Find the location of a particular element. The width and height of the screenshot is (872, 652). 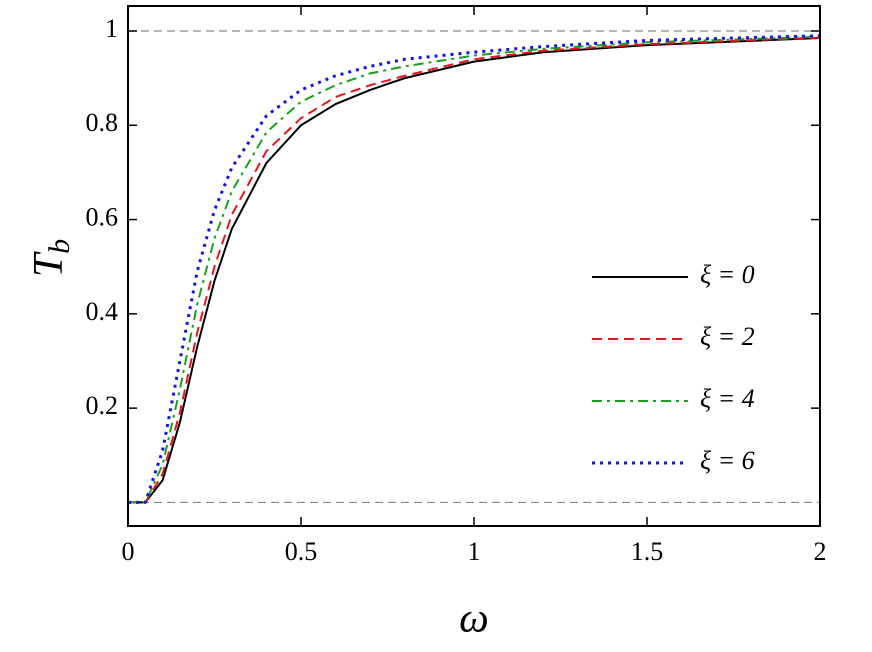

x-tick-label: 2 is located at coordinates (820, 551).